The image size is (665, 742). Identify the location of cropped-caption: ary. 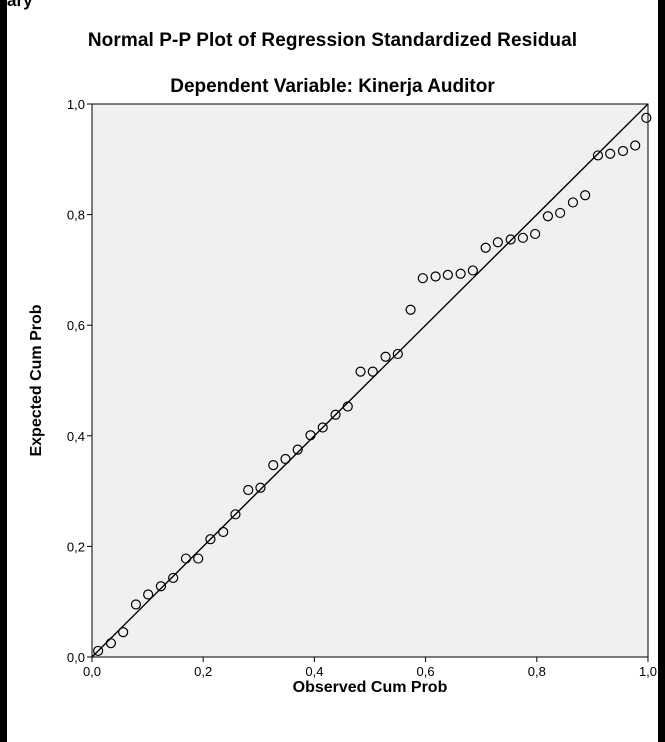
(20, 5).